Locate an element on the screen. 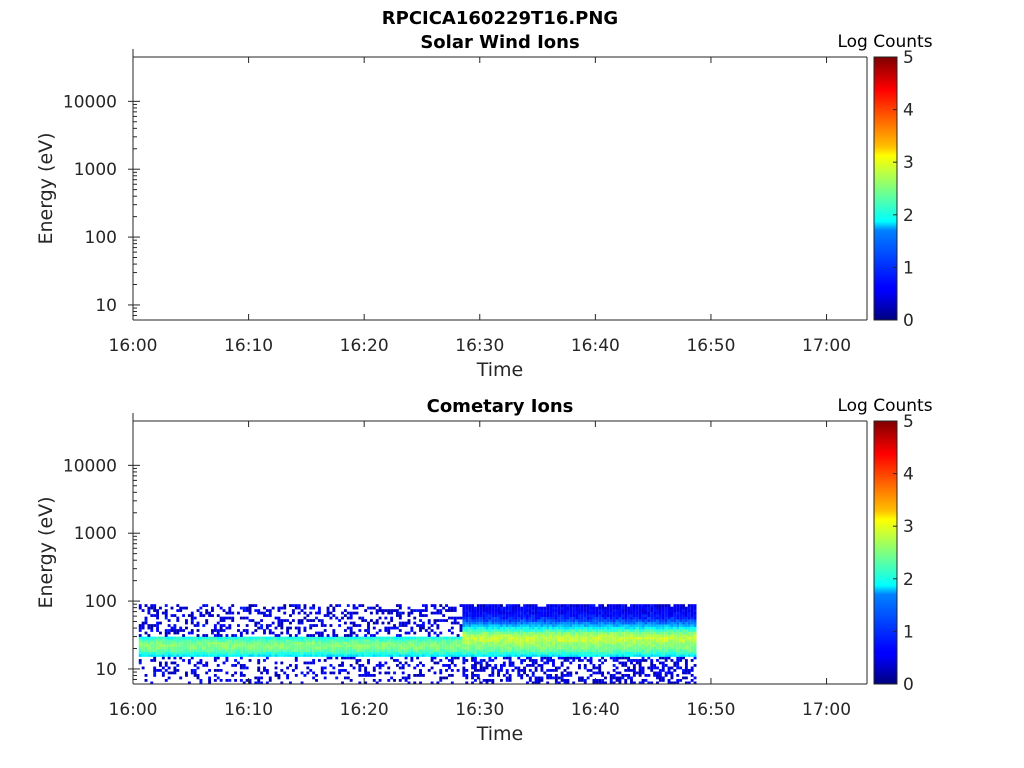 The width and height of the screenshot is (1024, 768). y-tick-label: 10 is located at coordinates (106, 306).